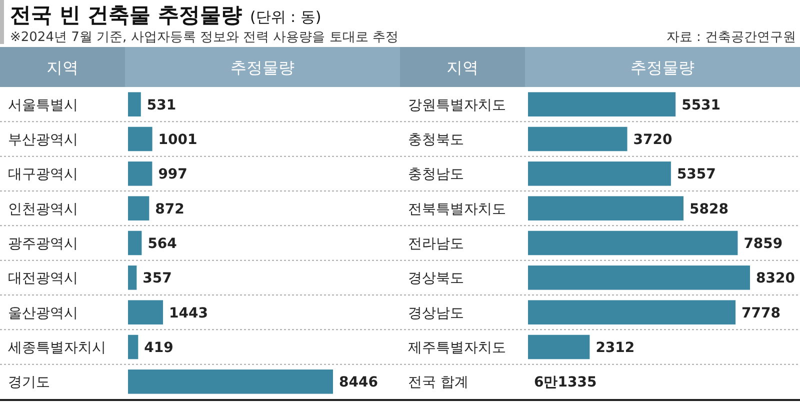 Image resolution: width=800 pixels, height=404 pixels. Describe the element at coordinates (43, 105) in the screenshot. I see `y-tick-label: 서울특별시` at that location.